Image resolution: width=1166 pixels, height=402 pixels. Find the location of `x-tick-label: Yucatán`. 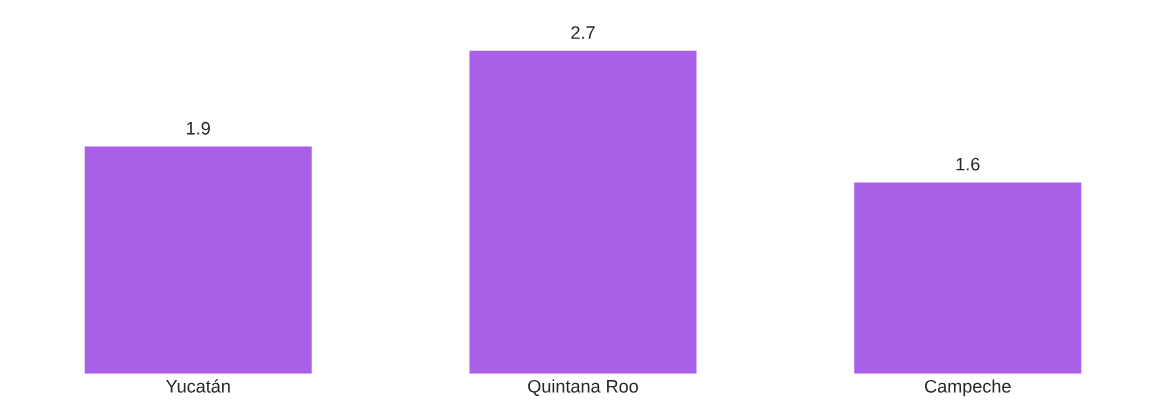

x-tick-label: Yucatán is located at coordinates (197, 386).